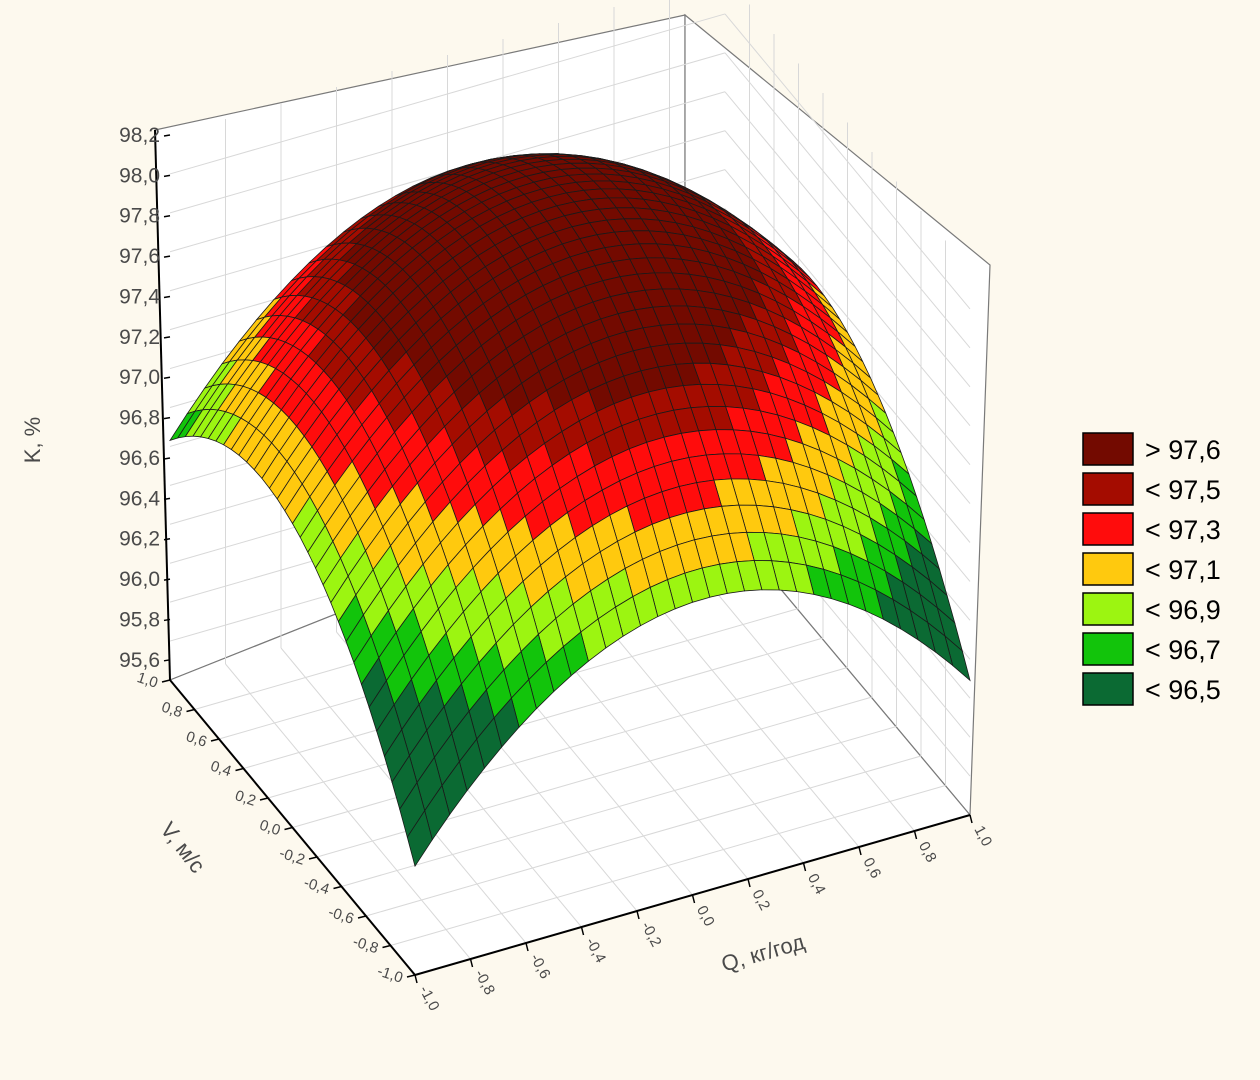 Image resolution: width=1260 pixels, height=1080 pixels. I want to click on z-tick-label: 96,6, so click(139, 458).